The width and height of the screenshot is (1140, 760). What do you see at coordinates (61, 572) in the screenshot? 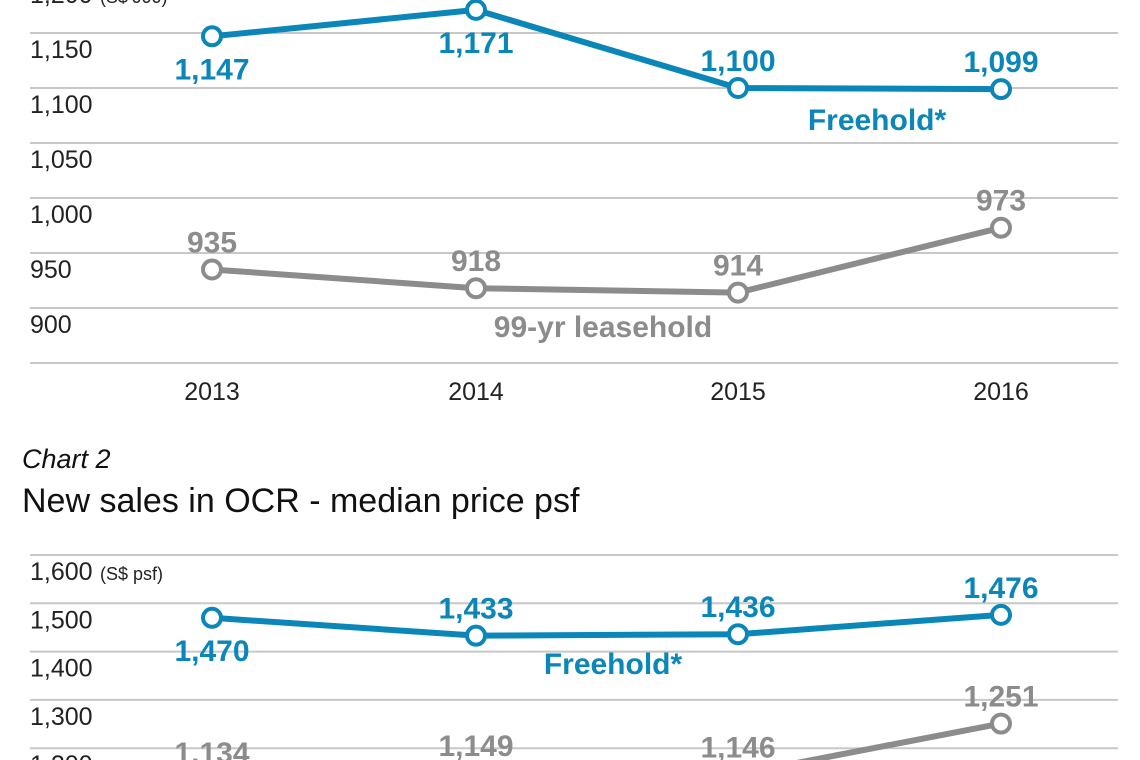
I see `y-tick-label: 1,600` at bounding box center [61, 572].